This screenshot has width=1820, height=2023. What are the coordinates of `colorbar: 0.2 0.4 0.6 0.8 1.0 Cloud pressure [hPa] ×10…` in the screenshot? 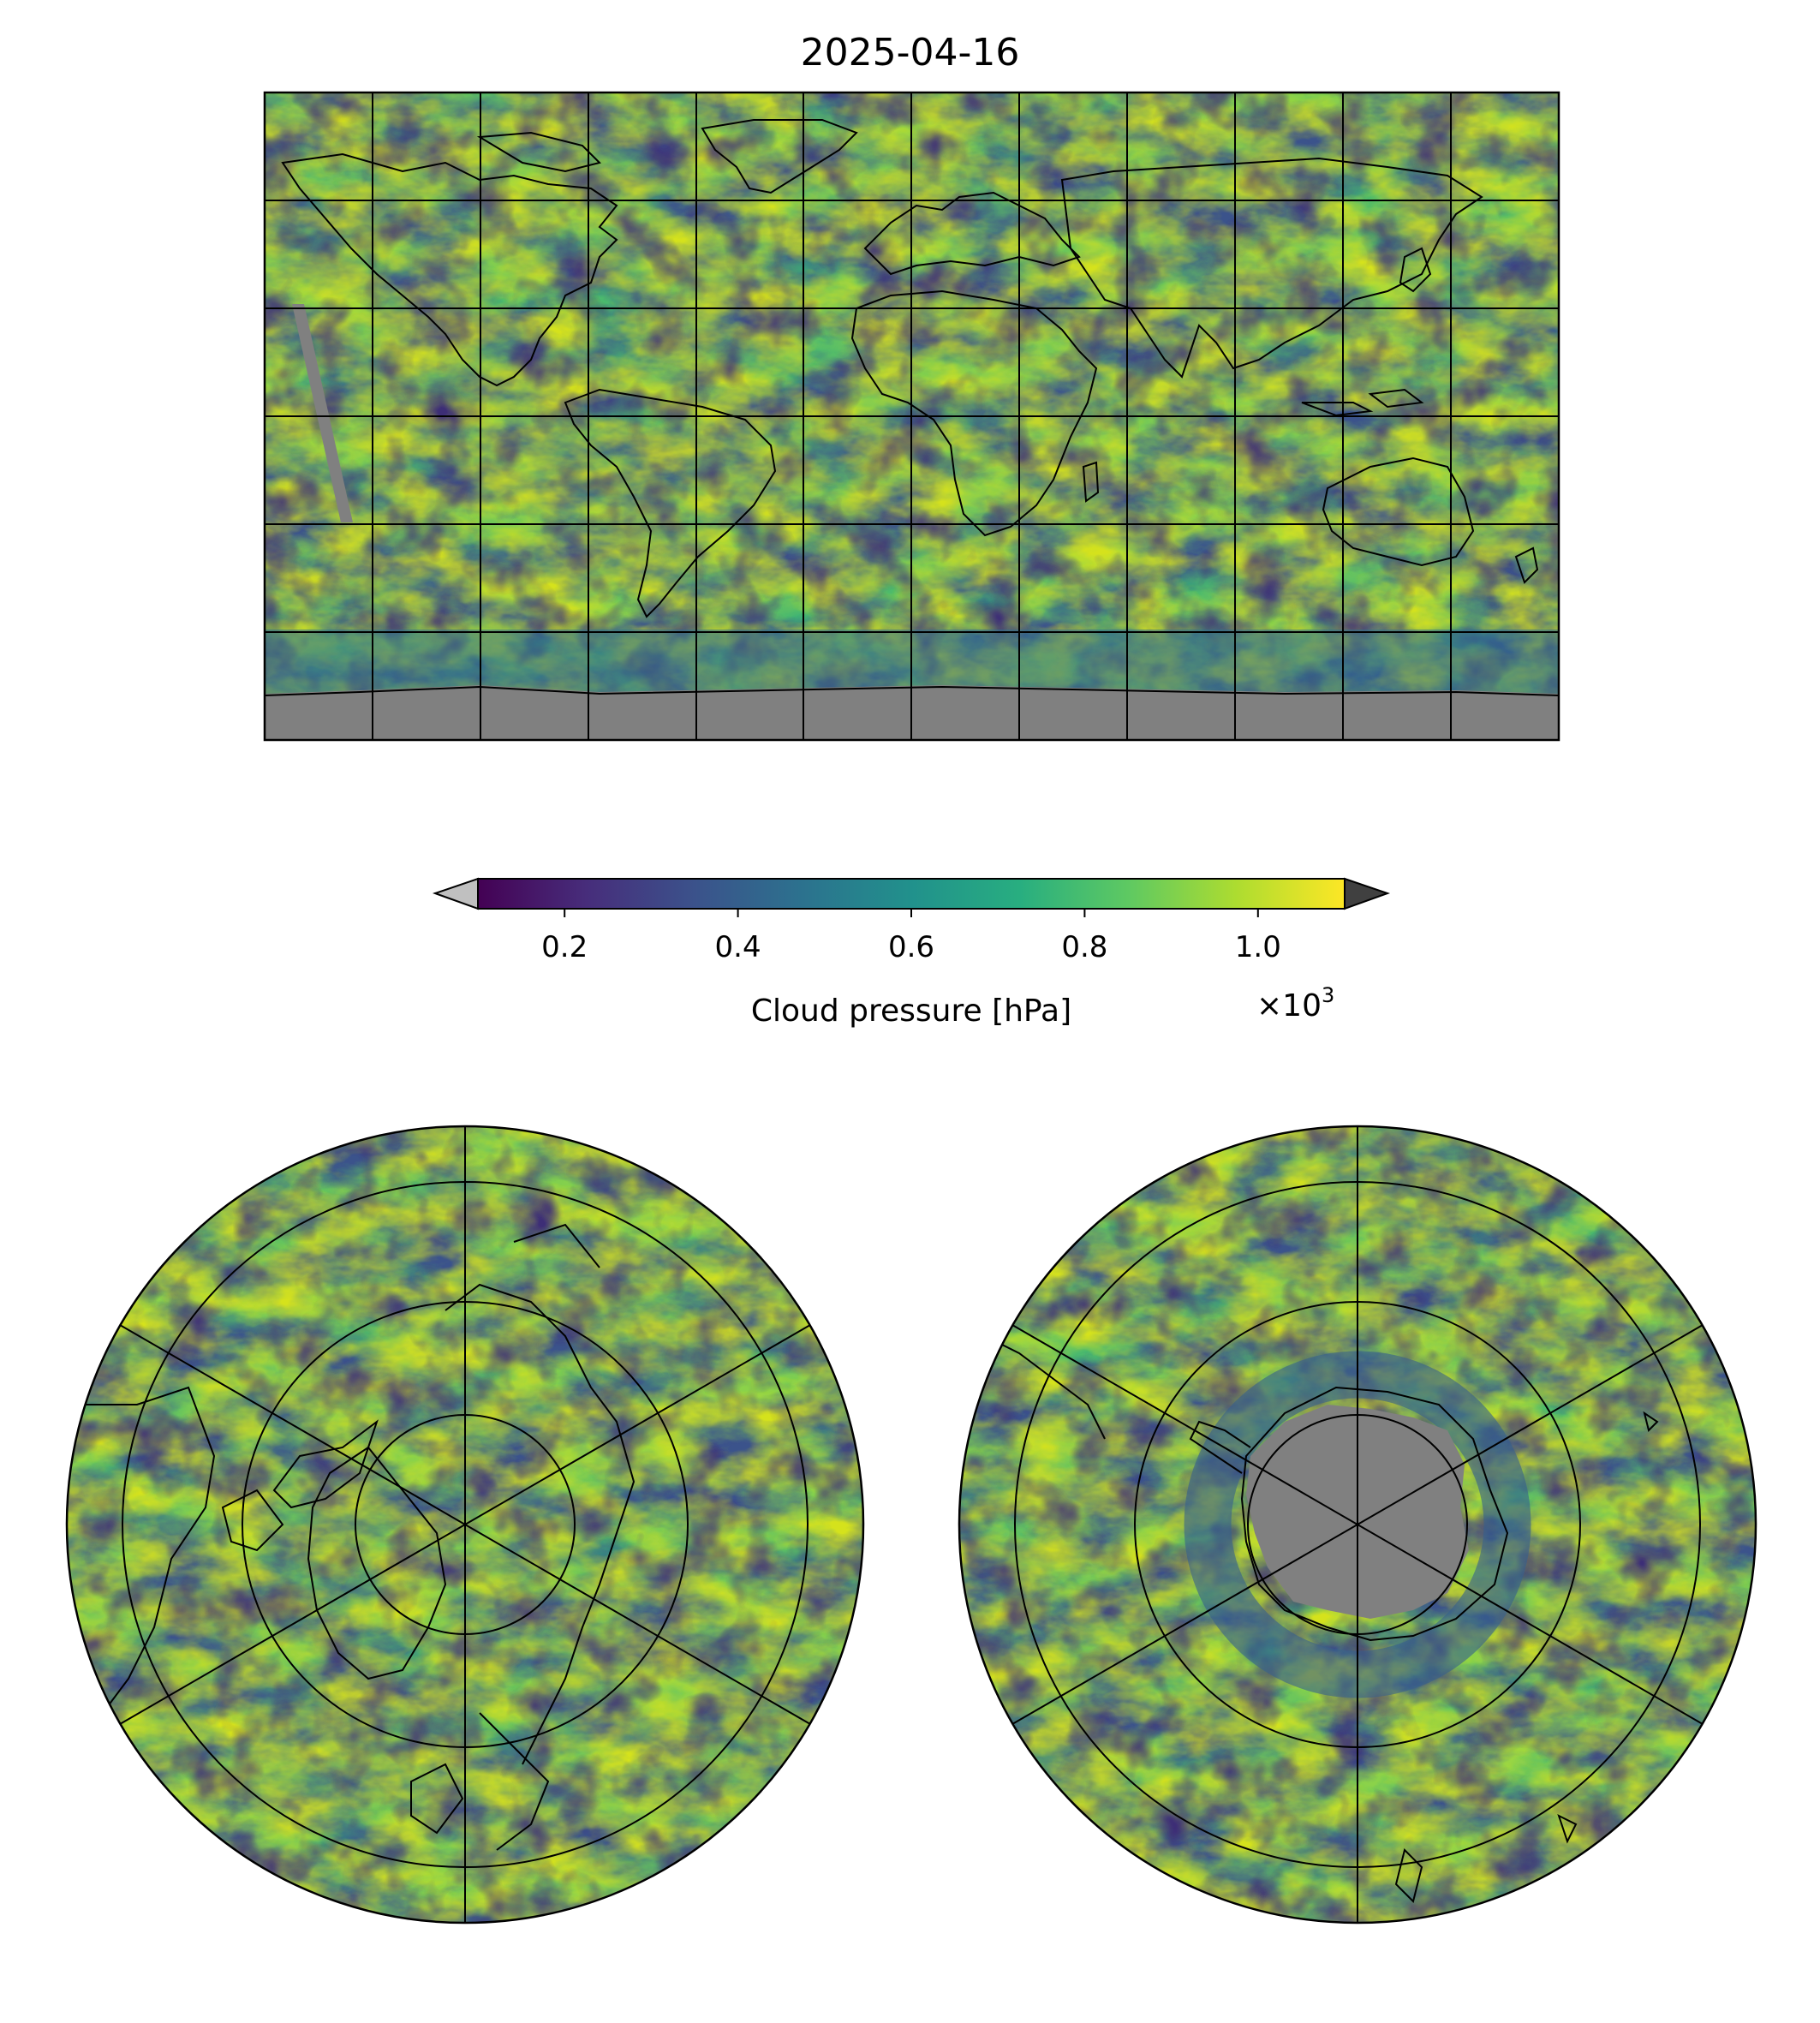 It's located at (911, 953).